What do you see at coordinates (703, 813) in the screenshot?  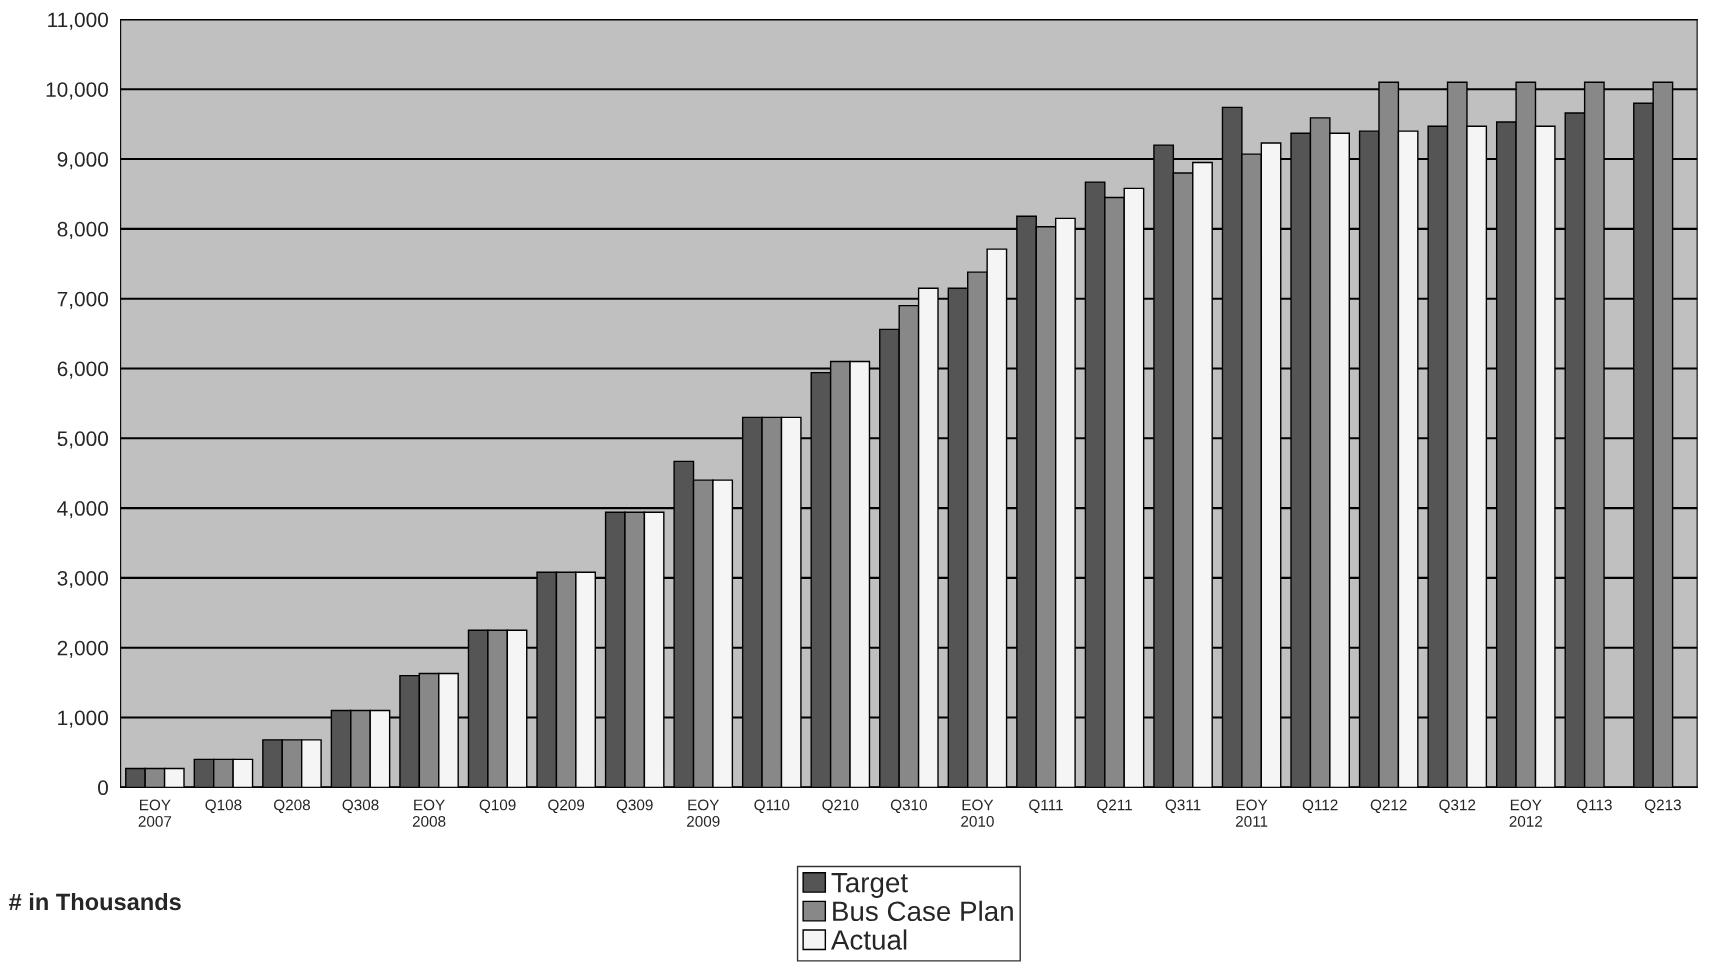 I see `x-tick-label: EOY 2009` at bounding box center [703, 813].